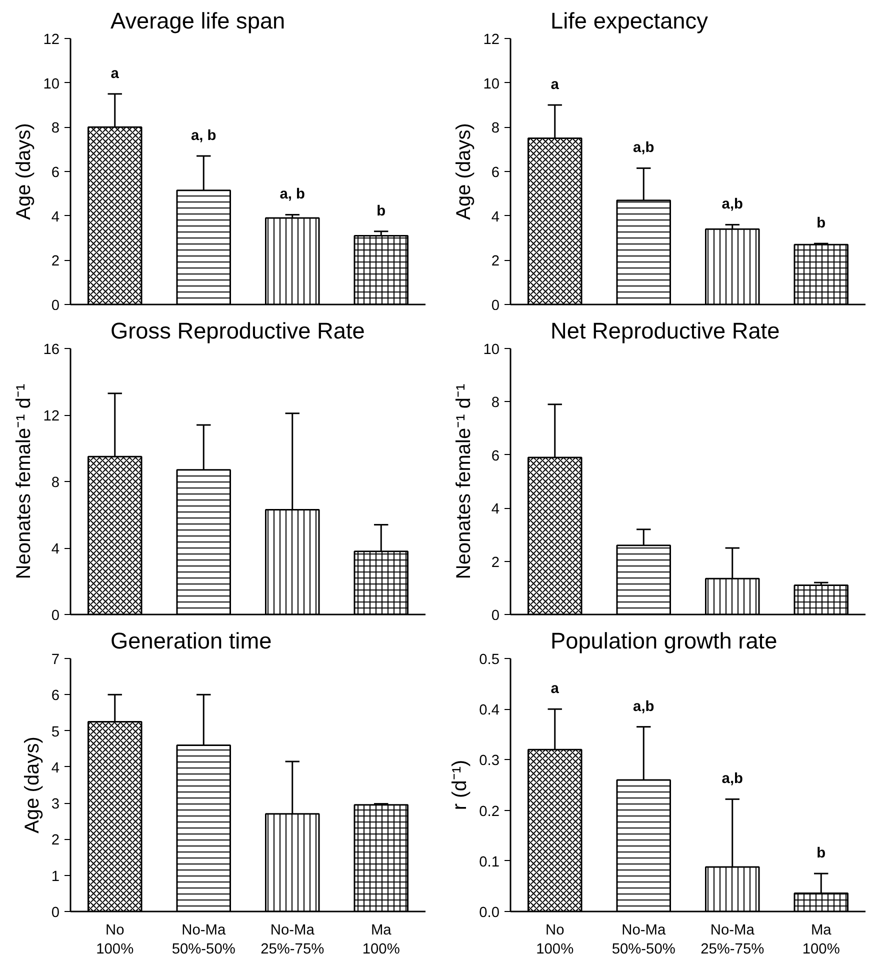 The width and height of the screenshot is (886, 967). I want to click on chart-title: Generation time, so click(191, 641).